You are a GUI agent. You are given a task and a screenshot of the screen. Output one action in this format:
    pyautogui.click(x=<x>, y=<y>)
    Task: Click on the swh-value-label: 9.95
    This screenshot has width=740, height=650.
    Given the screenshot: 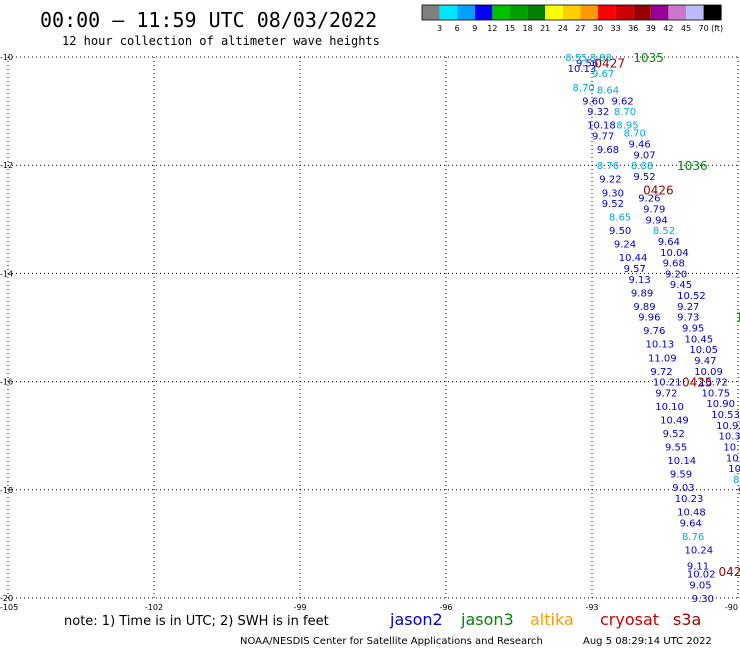 What is the action you would take?
    pyautogui.click(x=693, y=329)
    